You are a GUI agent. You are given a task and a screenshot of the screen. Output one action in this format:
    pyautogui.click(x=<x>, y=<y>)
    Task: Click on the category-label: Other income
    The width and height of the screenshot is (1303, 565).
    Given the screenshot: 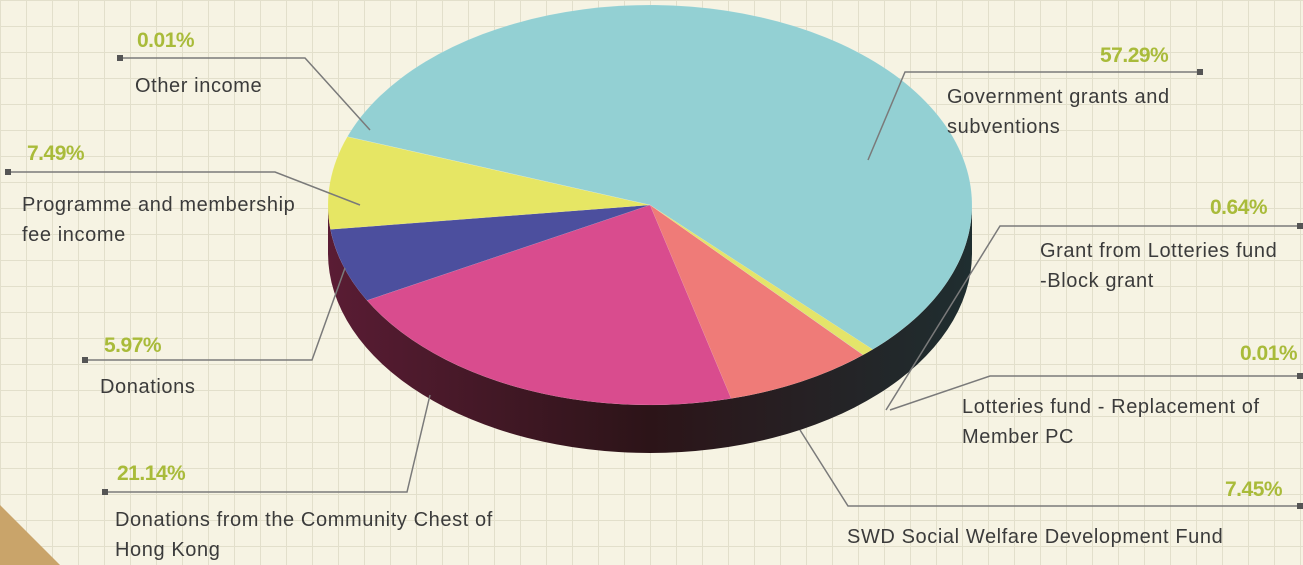 What is the action you would take?
    pyautogui.click(x=199, y=86)
    